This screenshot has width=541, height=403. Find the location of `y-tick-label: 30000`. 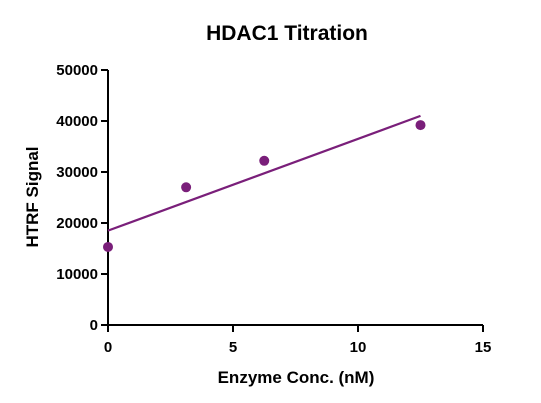

y-tick-label: 30000 is located at coordinates (77, 172).